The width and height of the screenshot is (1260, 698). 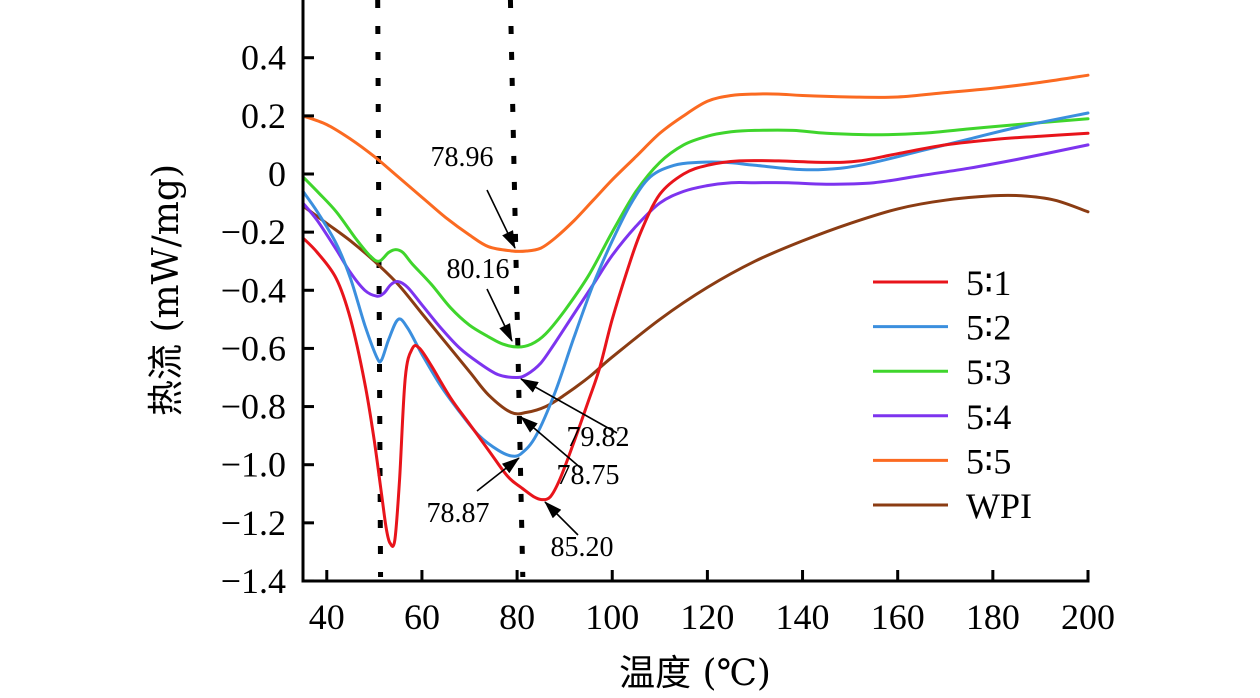 I want to click on x-tick-label: 160, so click(x=898, y=617).